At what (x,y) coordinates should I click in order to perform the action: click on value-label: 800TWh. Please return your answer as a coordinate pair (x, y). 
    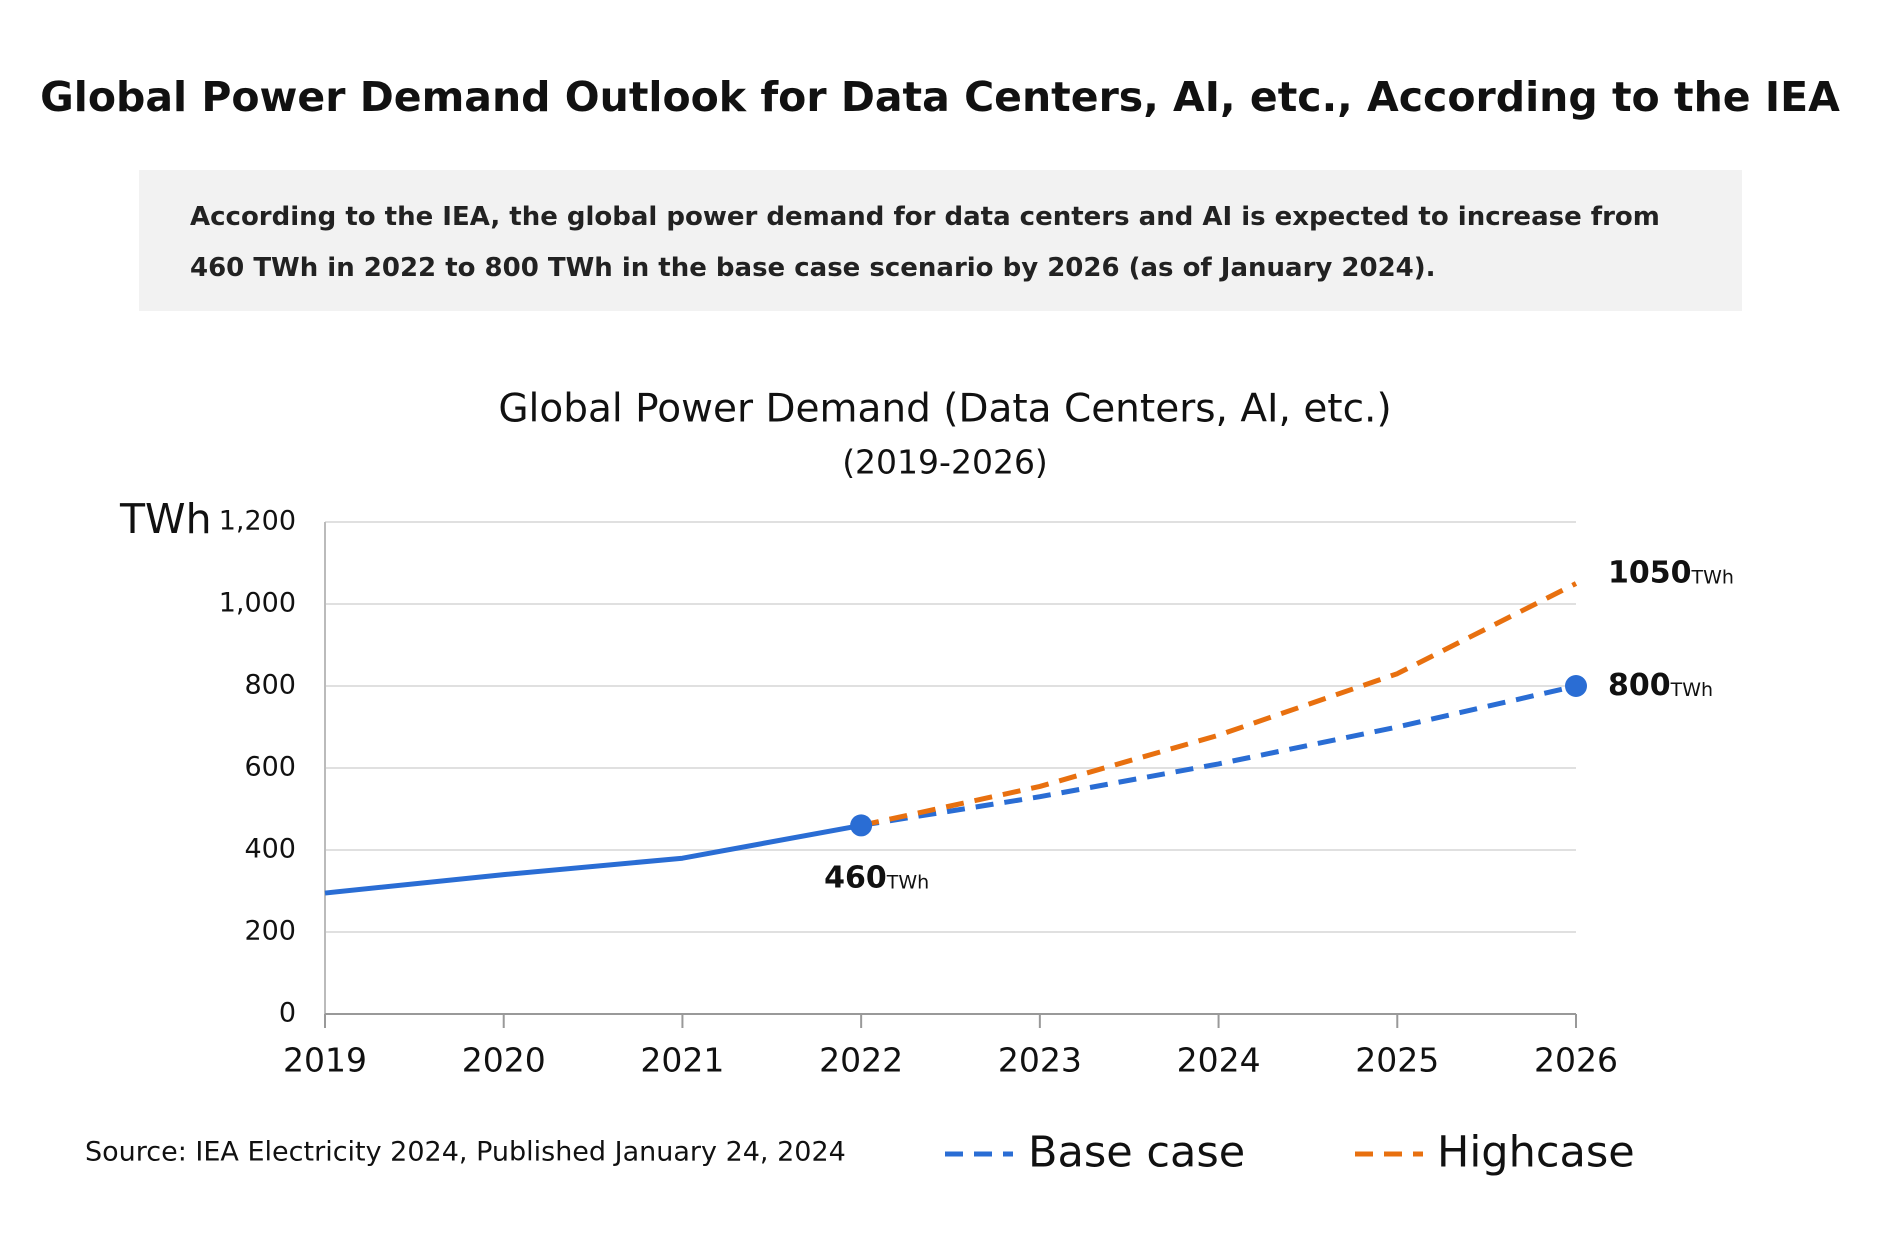
    Looking at the image, I should click on (1660, 685).